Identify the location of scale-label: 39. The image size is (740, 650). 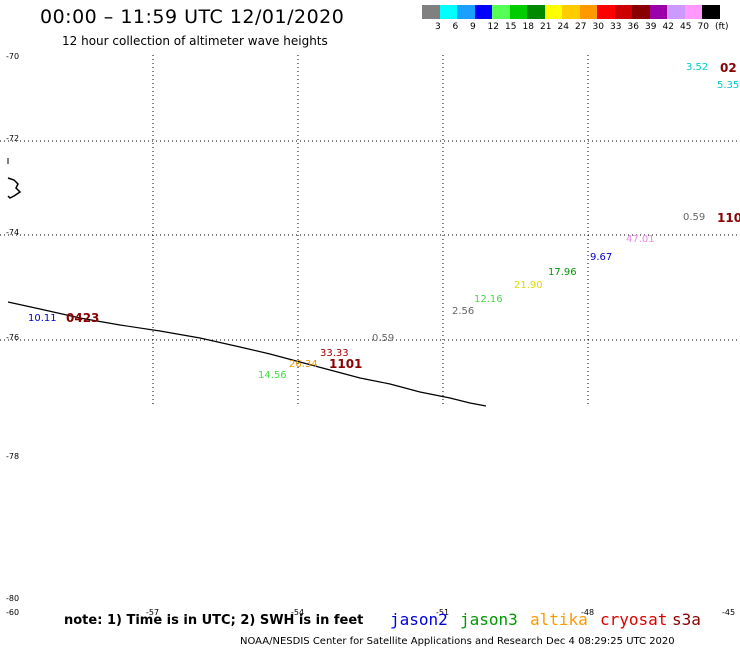
(651, 27).